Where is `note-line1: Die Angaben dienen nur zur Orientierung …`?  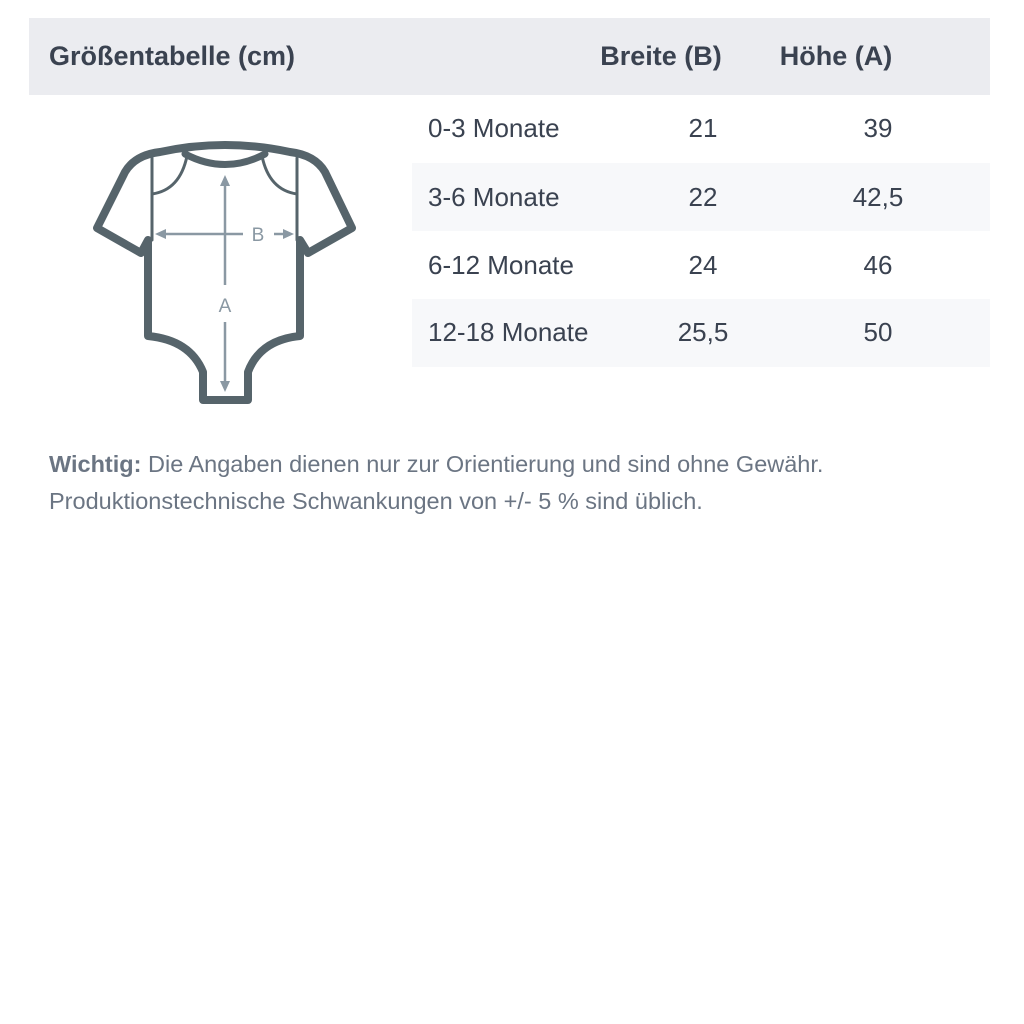 note-line1: Die Angaben dienen nur zur Orientierung … is located at coordinates (482, 464).